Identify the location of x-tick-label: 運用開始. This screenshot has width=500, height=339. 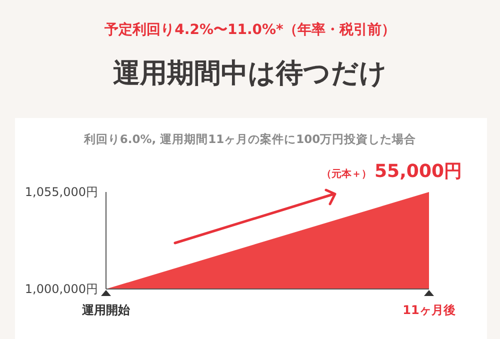
(106, 310).